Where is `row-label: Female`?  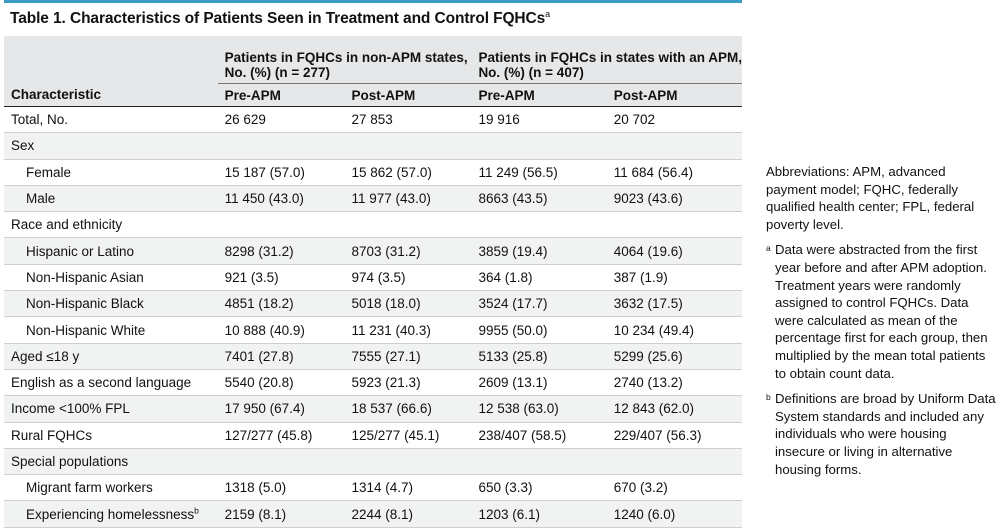
row-label: Female is located at coordinates (111, 172).